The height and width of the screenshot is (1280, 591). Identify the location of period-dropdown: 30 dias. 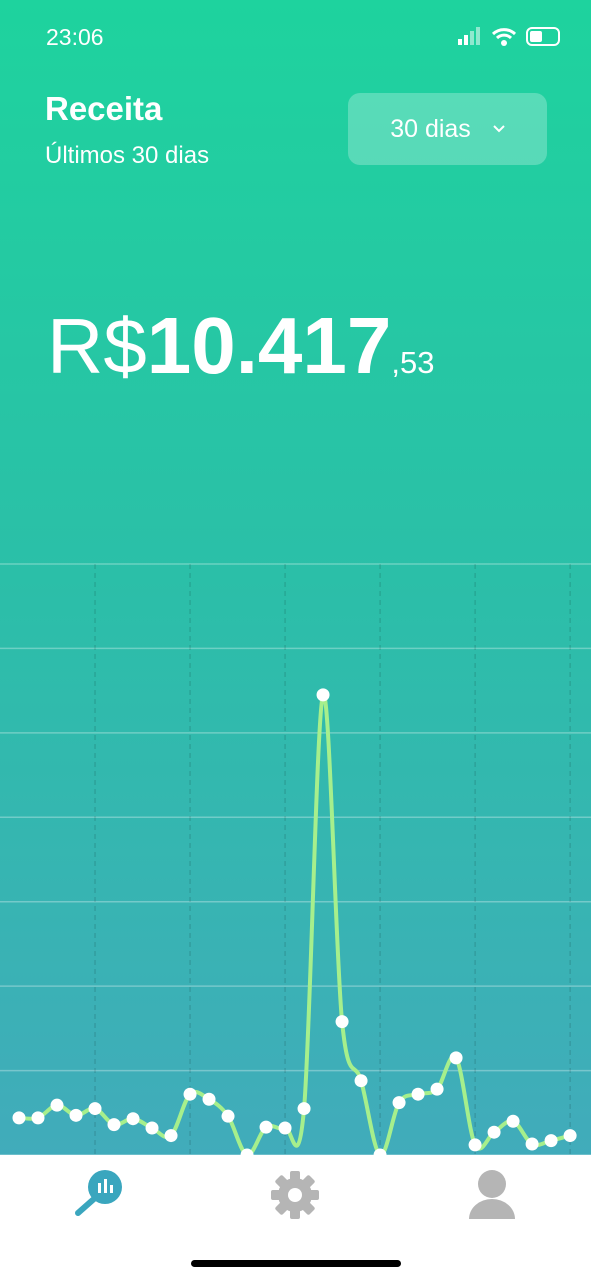
(447, 129).